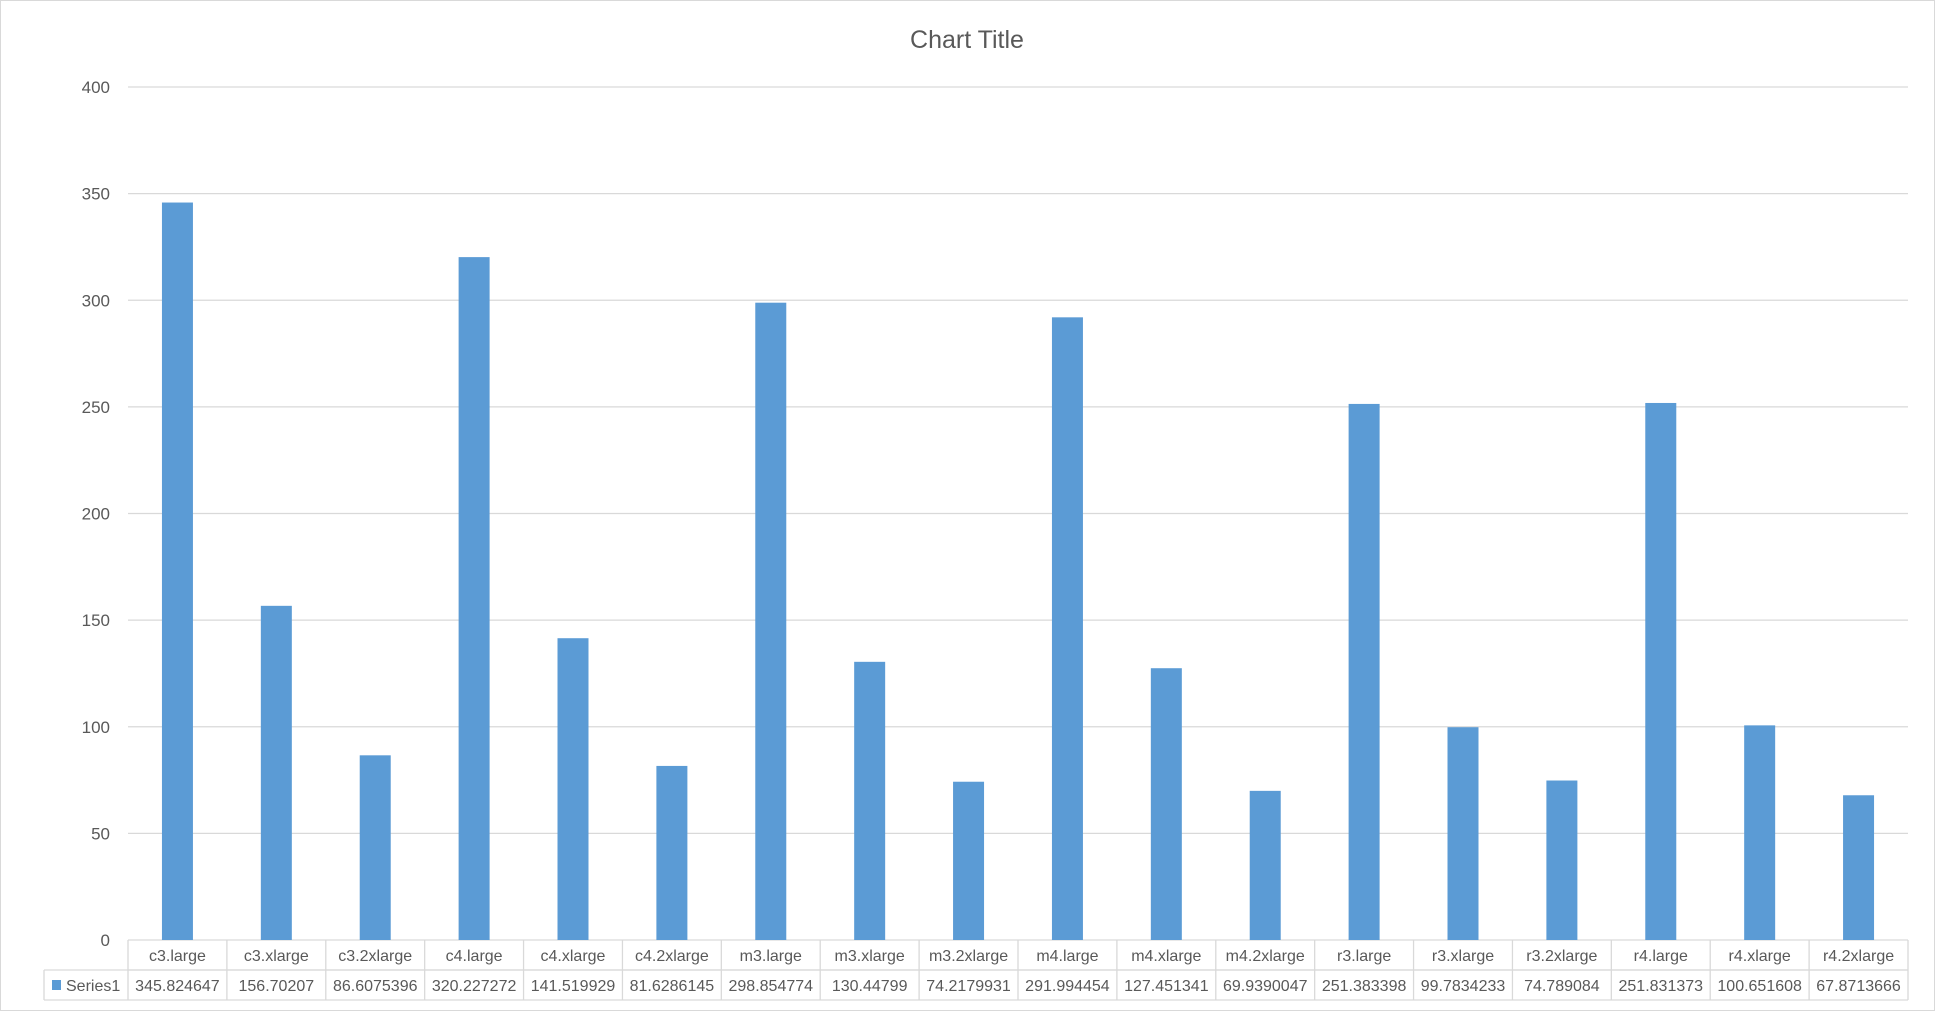 This screenshot has height=1016, width=1935. I want to click on bar-m3.large, so click(771, 621).